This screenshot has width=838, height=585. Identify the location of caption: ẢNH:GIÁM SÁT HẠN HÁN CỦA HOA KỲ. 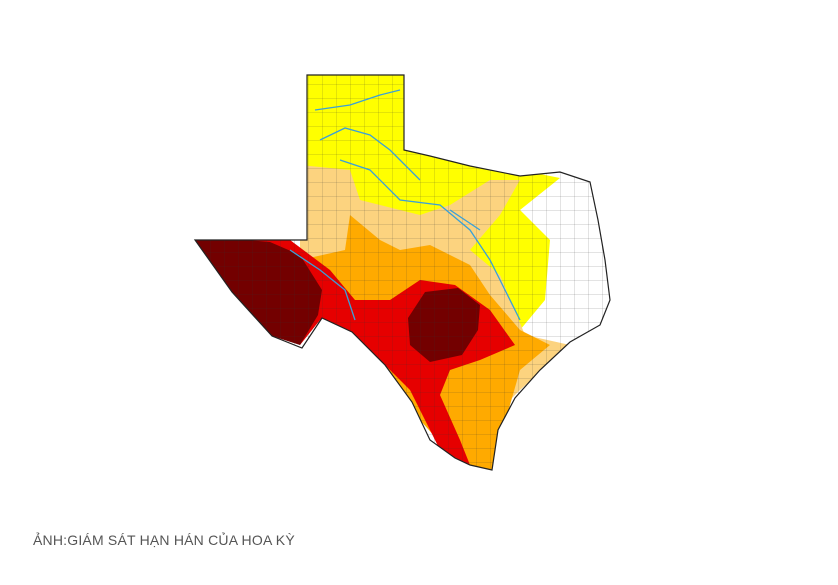
(164, 540).